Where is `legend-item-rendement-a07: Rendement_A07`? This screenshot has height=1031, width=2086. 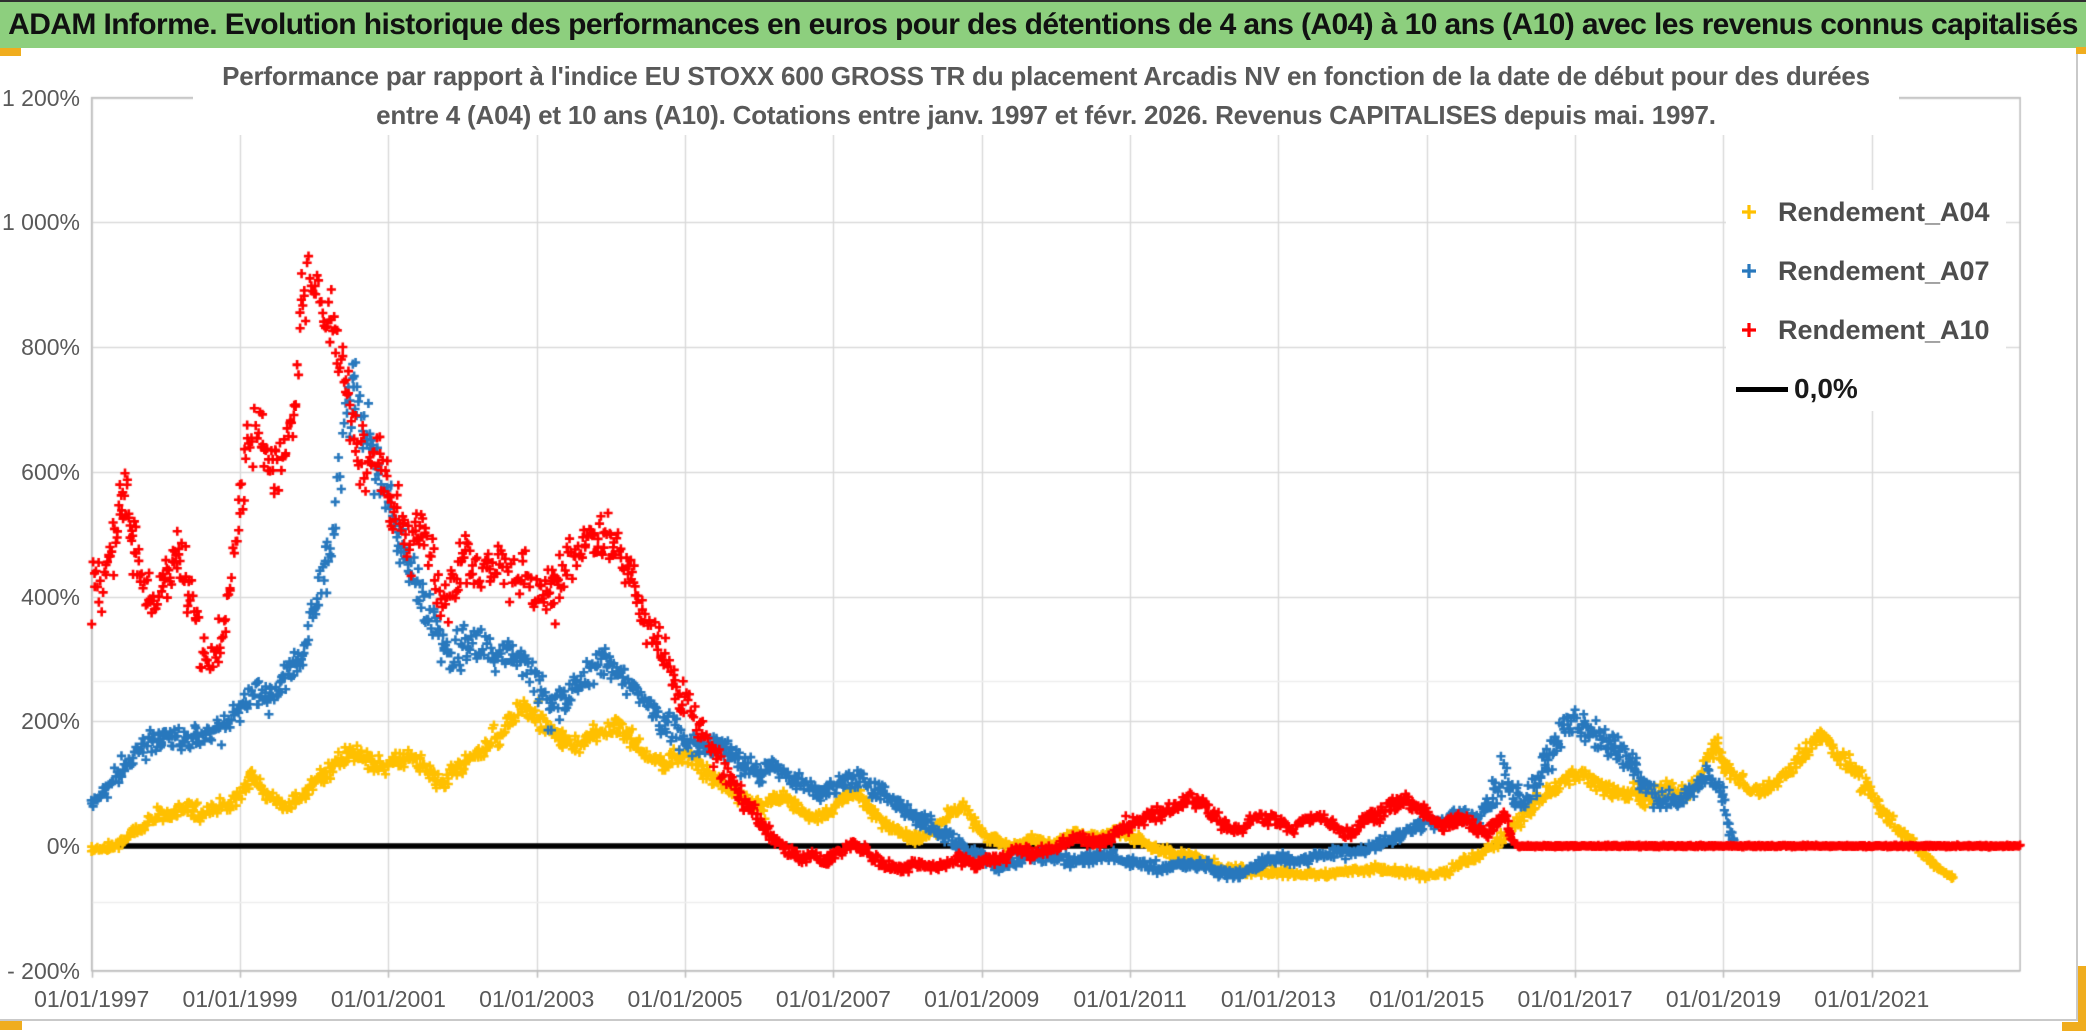
legend-item-rendement-a07: Rendement_A07 is located at coordinates (1863, 270).